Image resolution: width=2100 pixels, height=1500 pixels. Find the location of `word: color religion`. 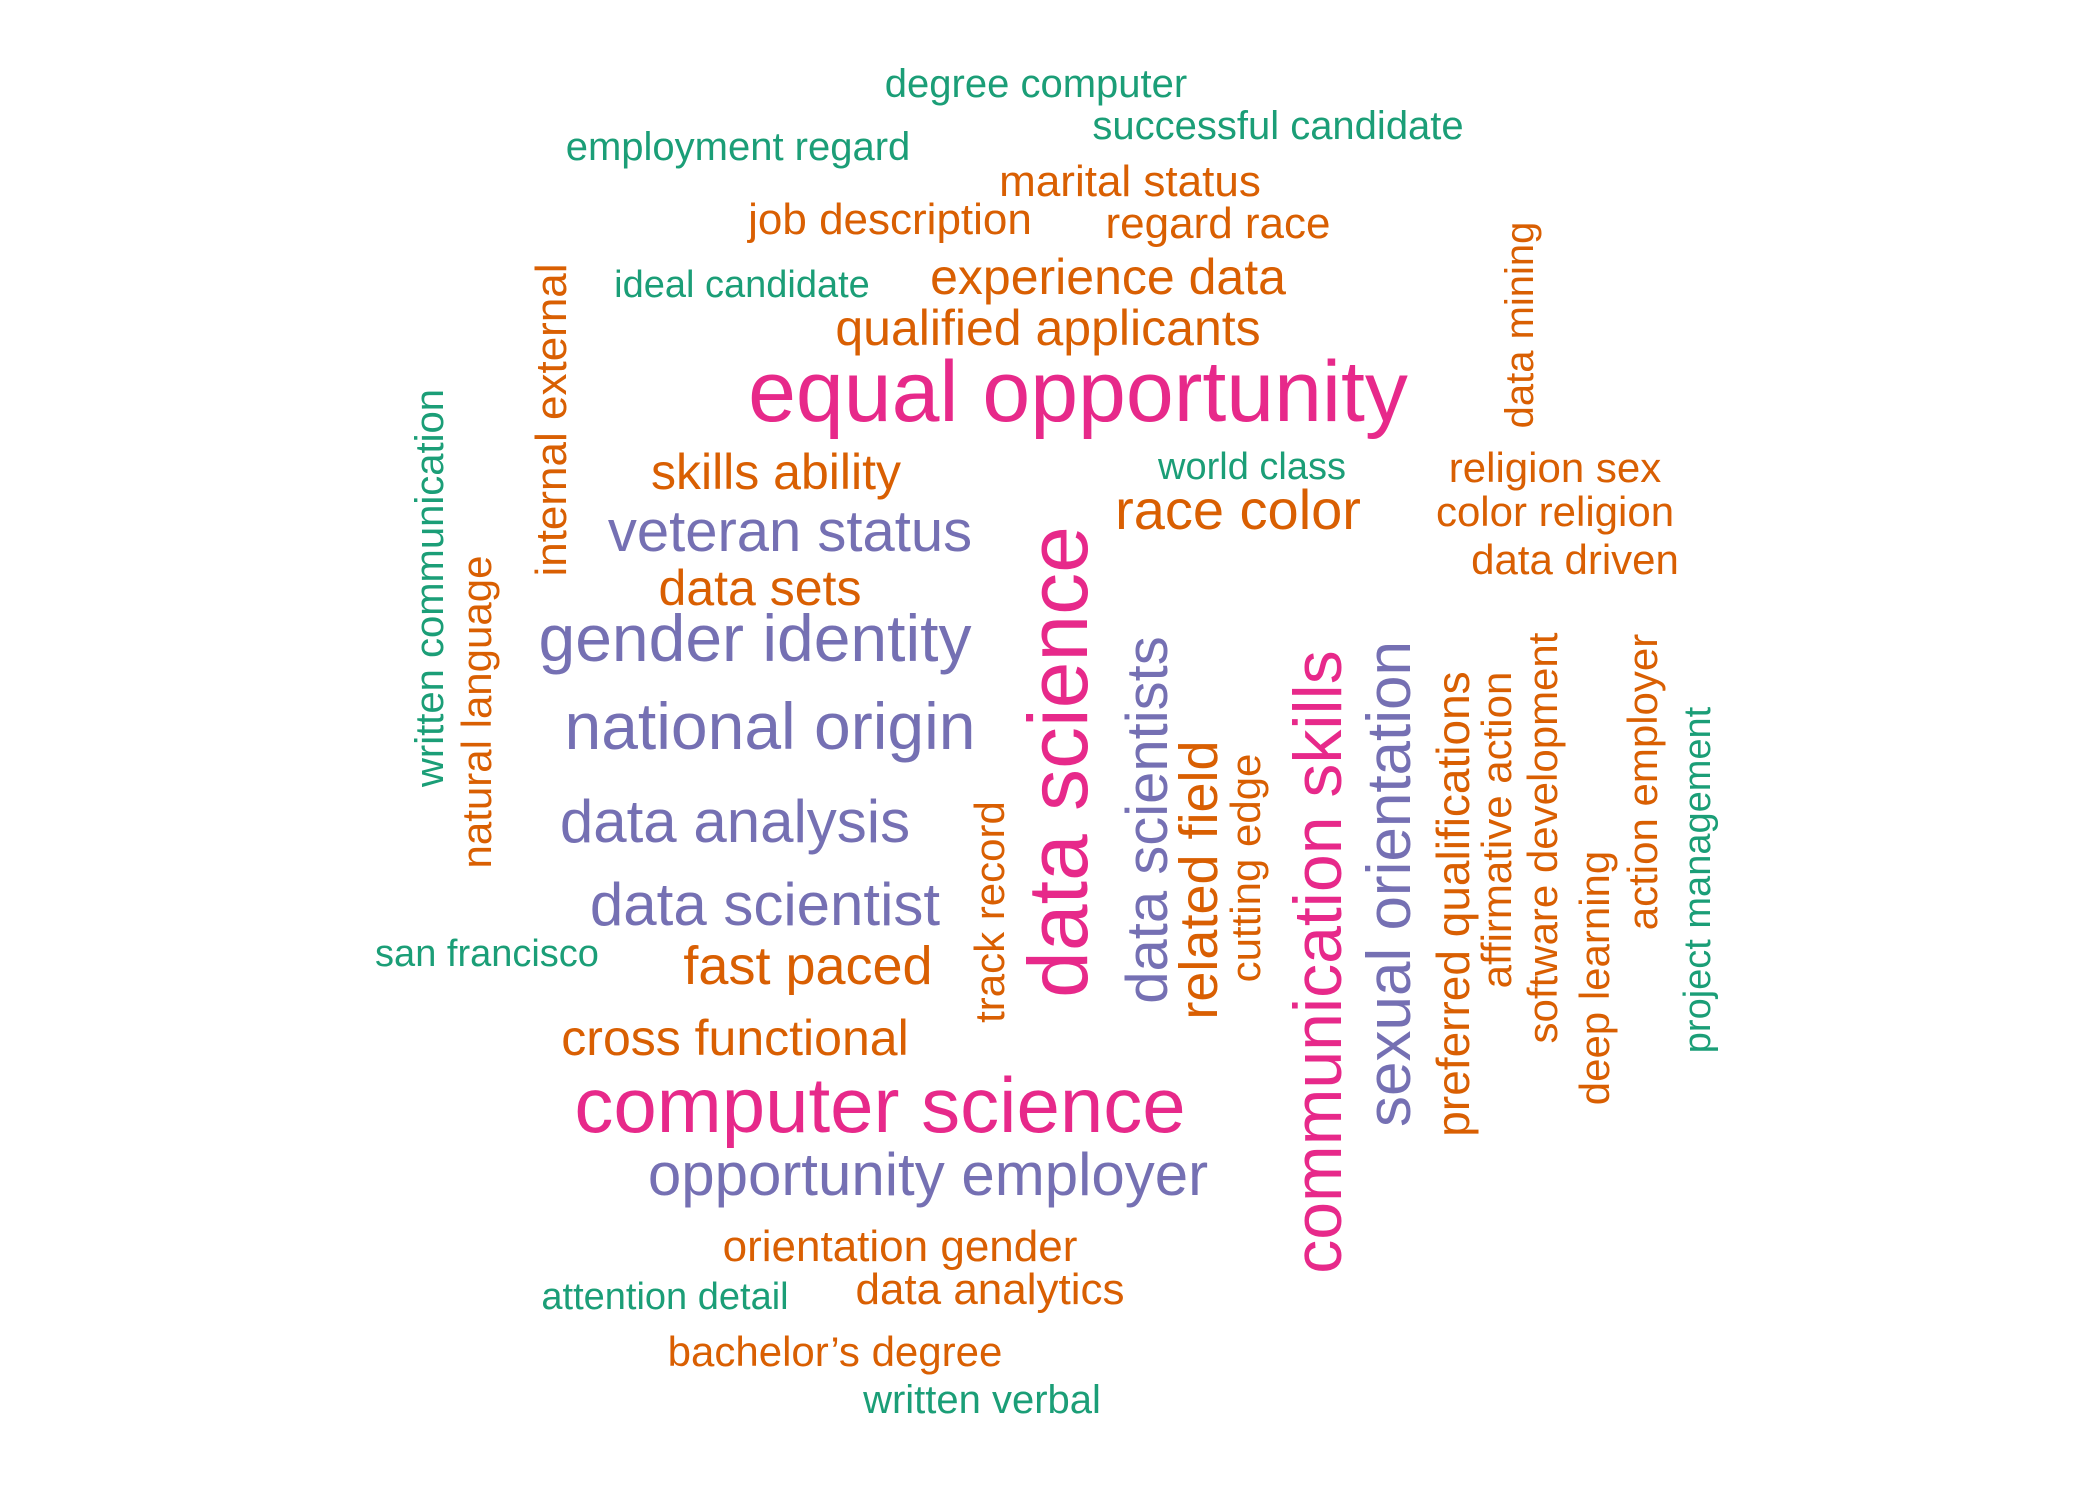

word: color religion is located at coordinates (1555, 511).